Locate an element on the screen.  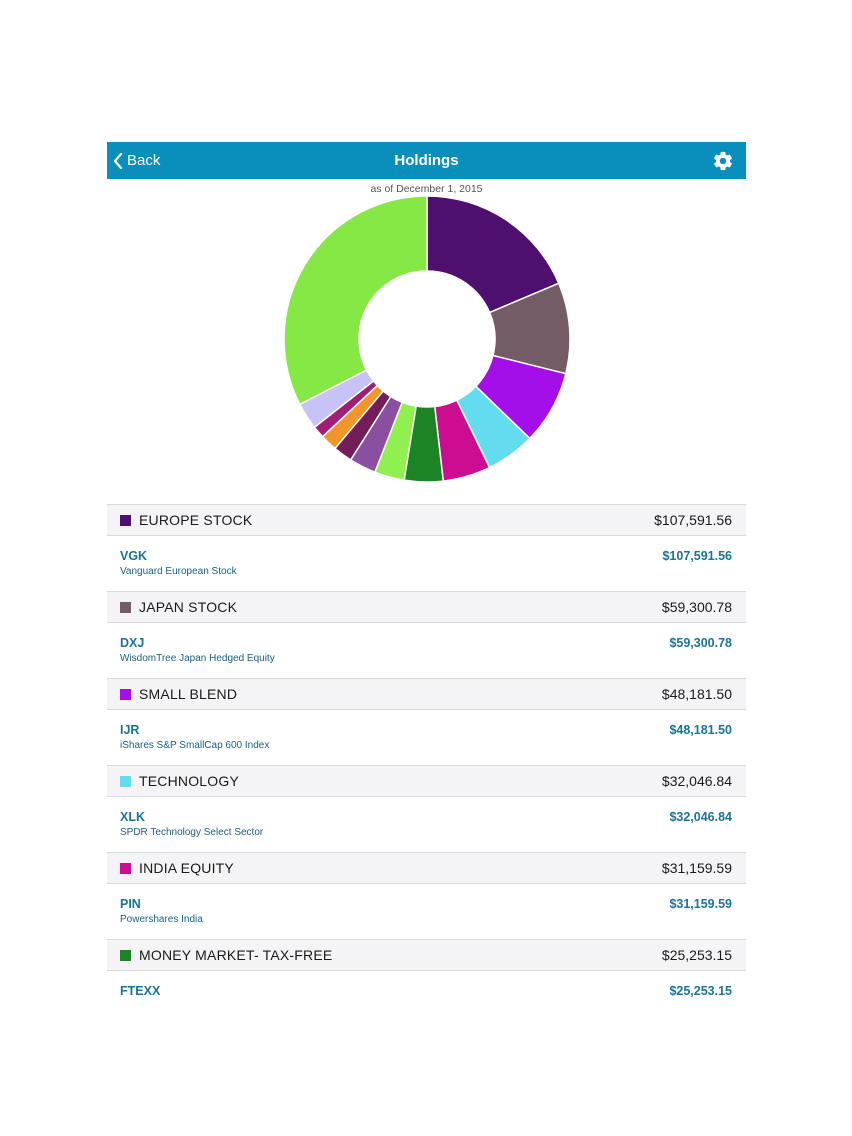
holding-fund-name: iShares S&P SmallCap 600 Index is located at coordinates (195, 745).